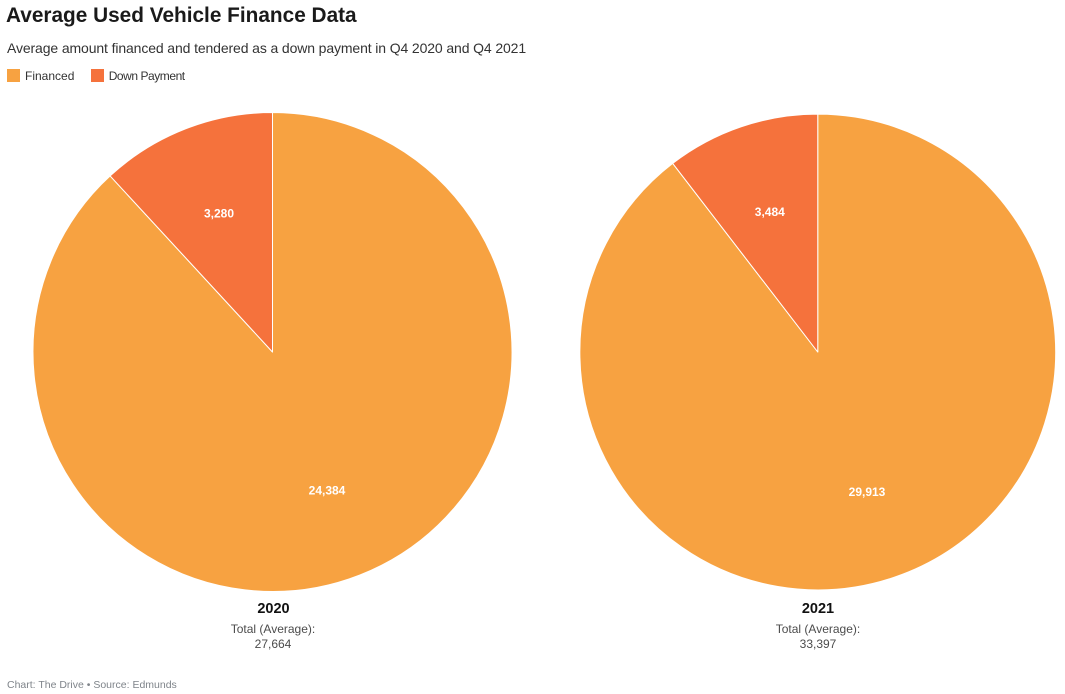 The image size is (1065, 694). I want to click on svg-text: 24,384, so click(327, 490).